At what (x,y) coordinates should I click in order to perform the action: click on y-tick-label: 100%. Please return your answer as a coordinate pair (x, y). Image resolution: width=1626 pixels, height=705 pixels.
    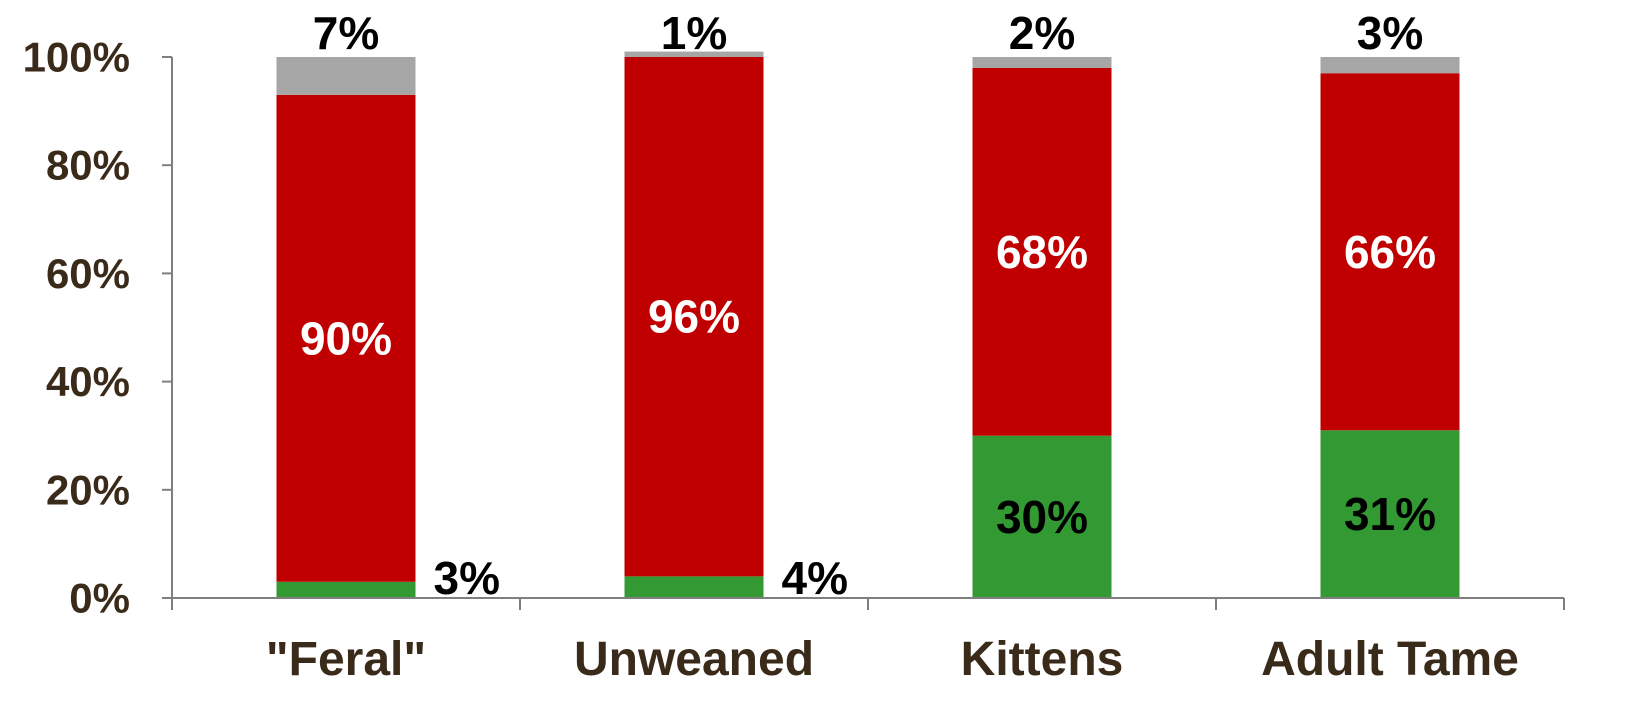
    Looking at the image, I should click on (76, 57).